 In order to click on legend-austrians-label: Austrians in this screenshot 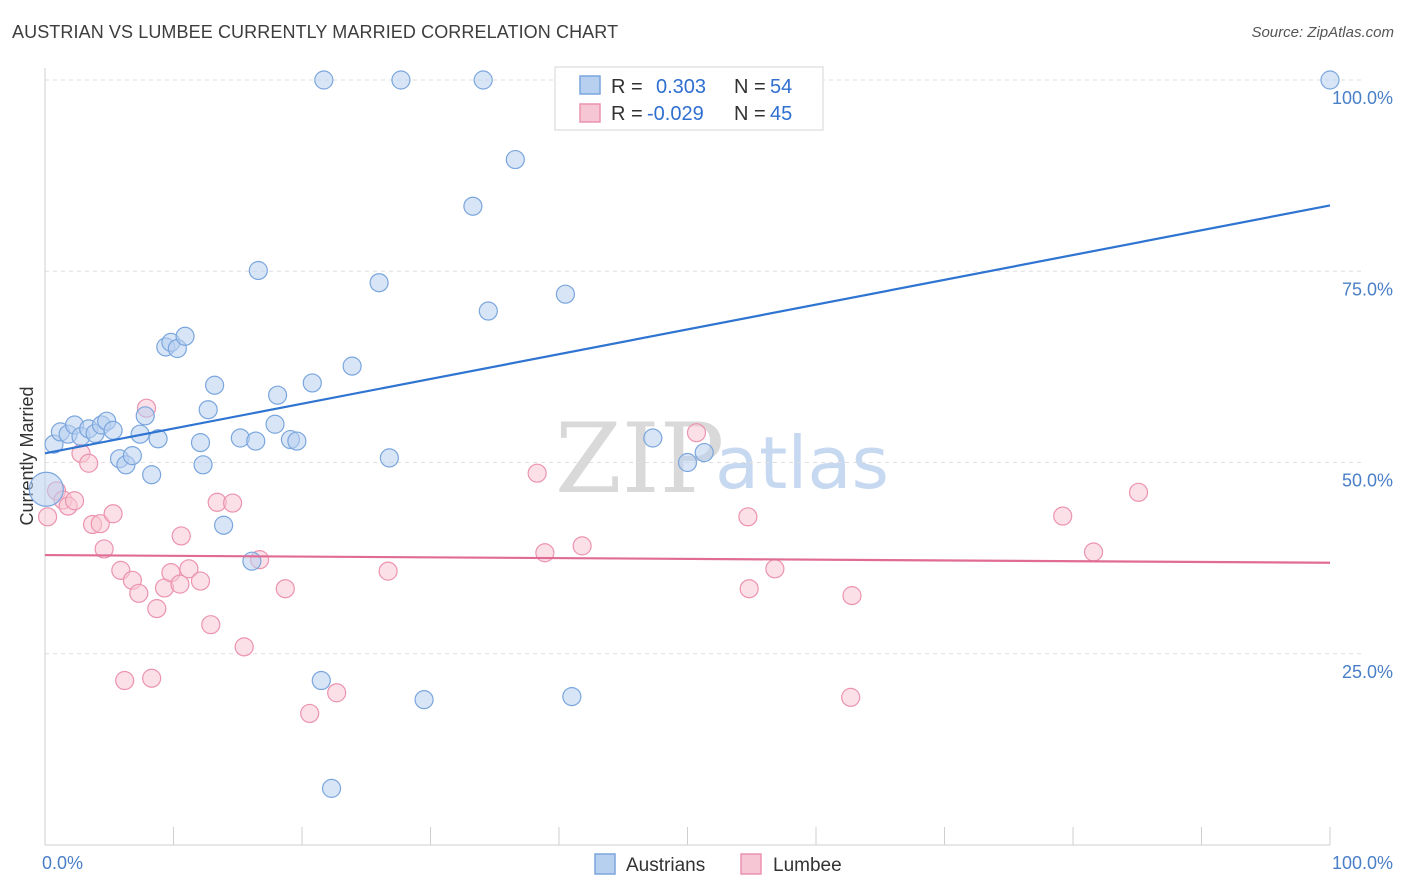, I will do `click(665, 865)`.